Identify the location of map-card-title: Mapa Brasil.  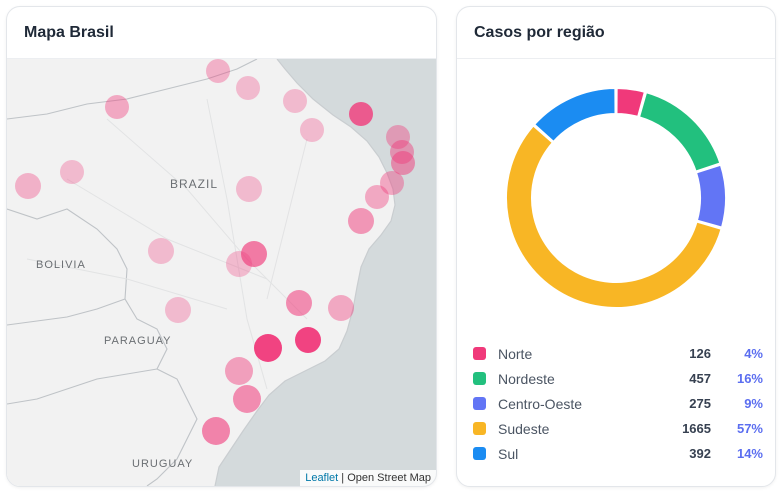
(221, 33).